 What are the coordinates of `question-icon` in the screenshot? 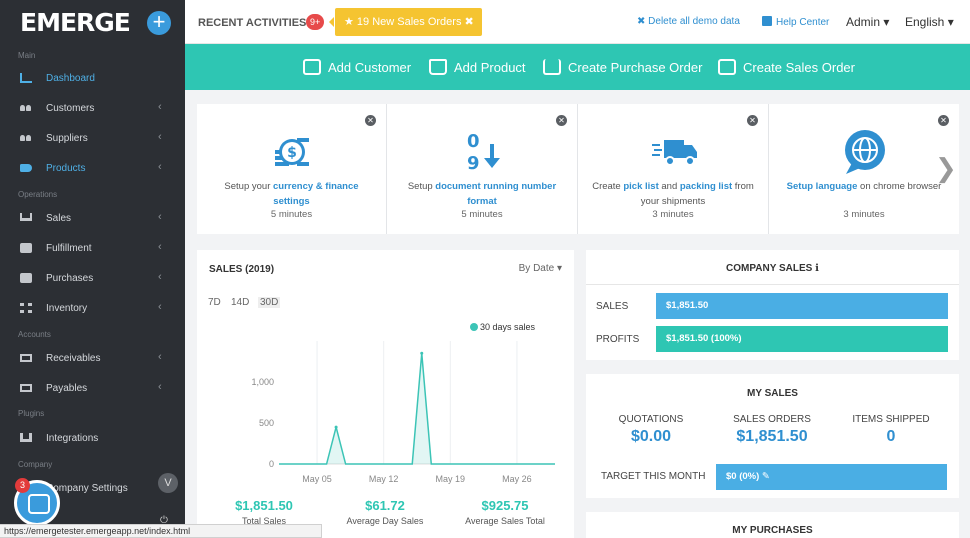 It's located at (767, 21).